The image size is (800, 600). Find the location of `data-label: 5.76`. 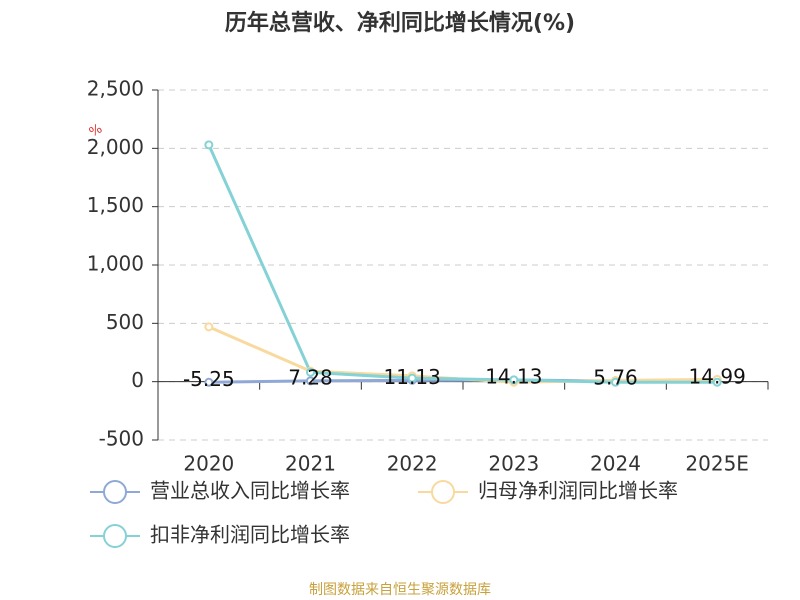

data-label: 5.76 is located at coordinates (615, 377).